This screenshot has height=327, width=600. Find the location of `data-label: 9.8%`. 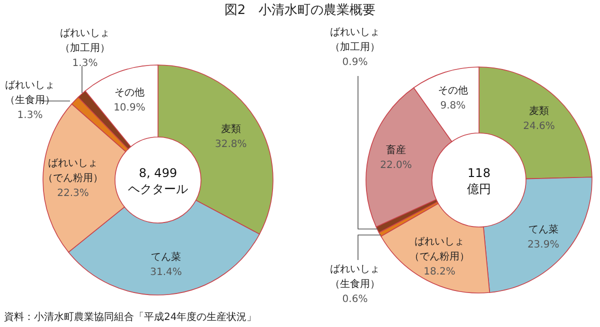

data-label: 9.8% is located at coordinates (453, 106).